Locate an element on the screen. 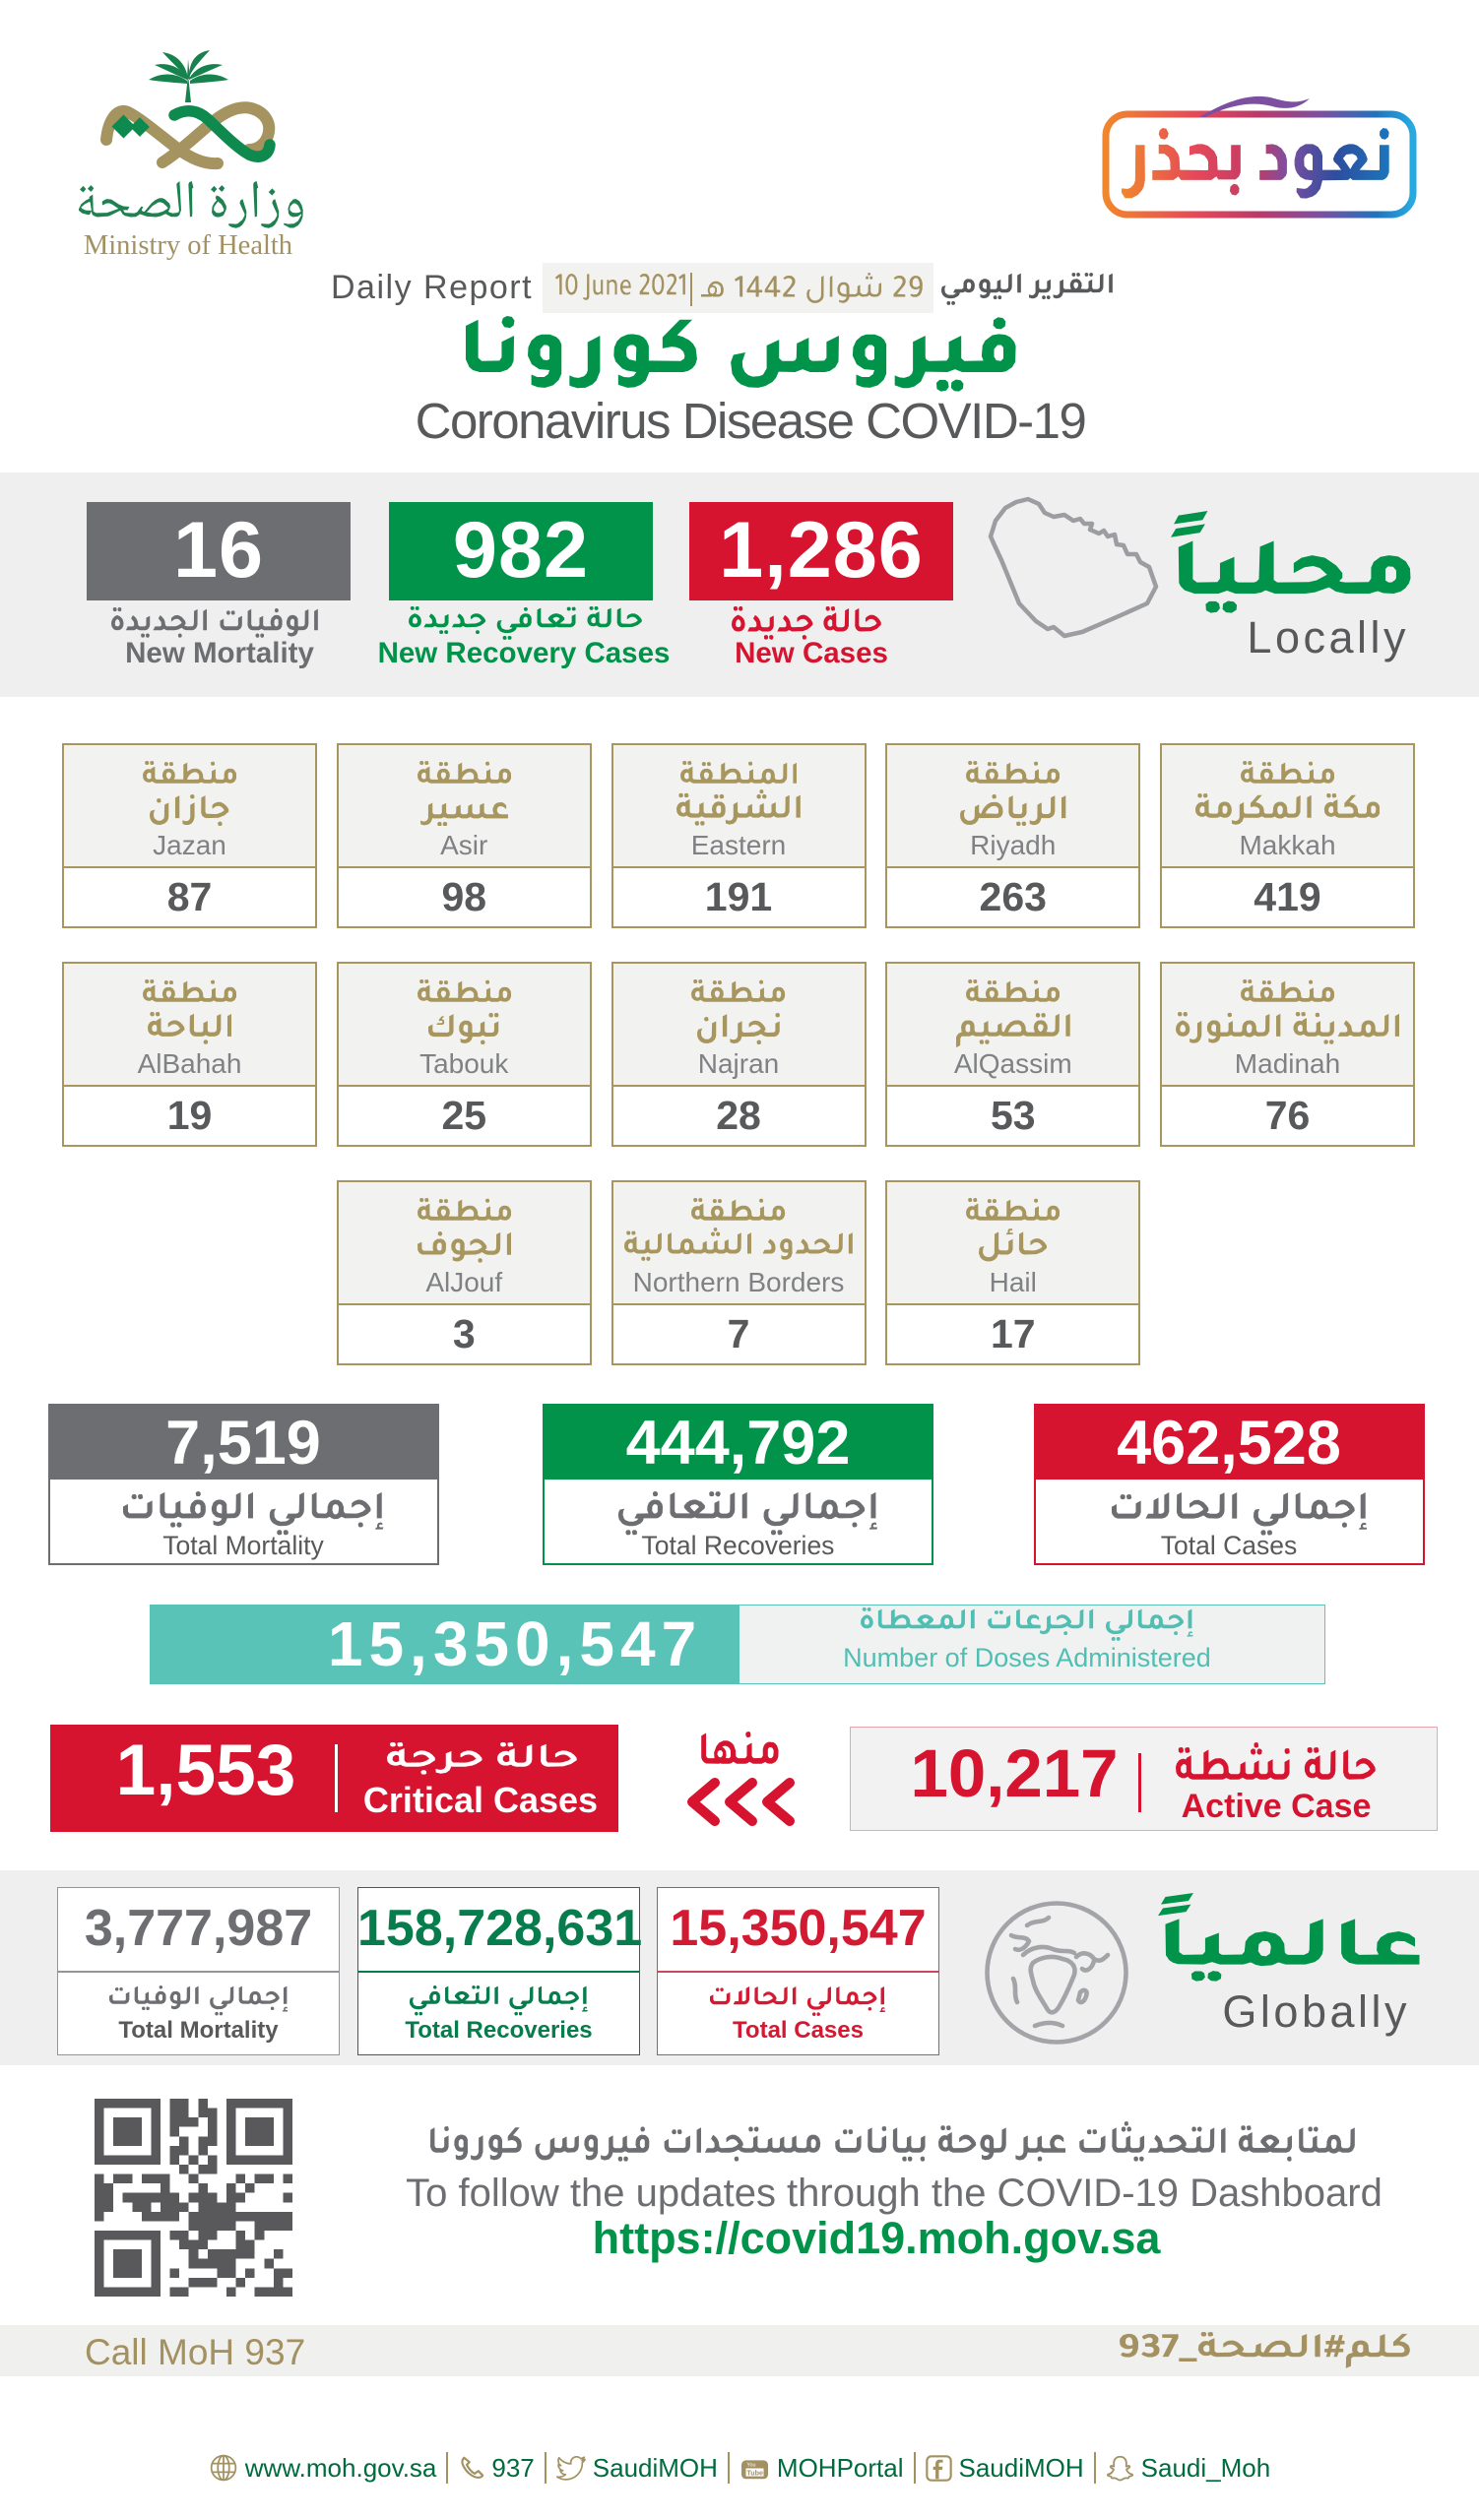 The width and height of the screenshot is (1479, 2520). svg-text: You is located at coordinates (750, 2465).